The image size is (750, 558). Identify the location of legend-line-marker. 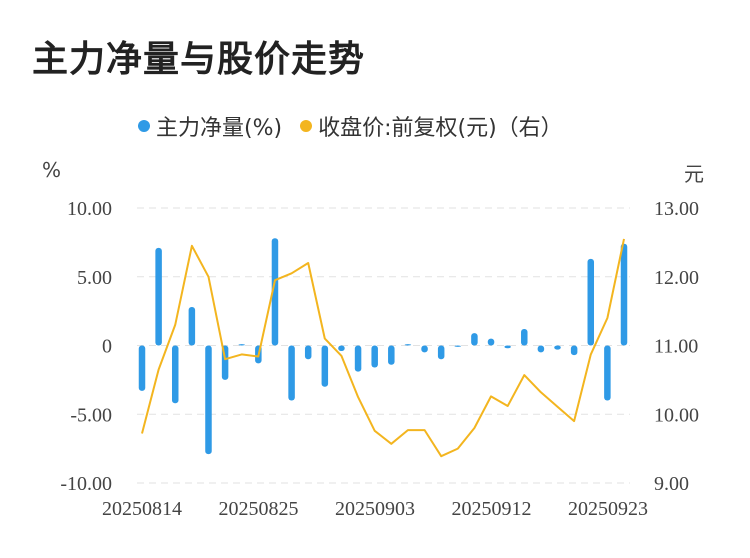
(306, 126).